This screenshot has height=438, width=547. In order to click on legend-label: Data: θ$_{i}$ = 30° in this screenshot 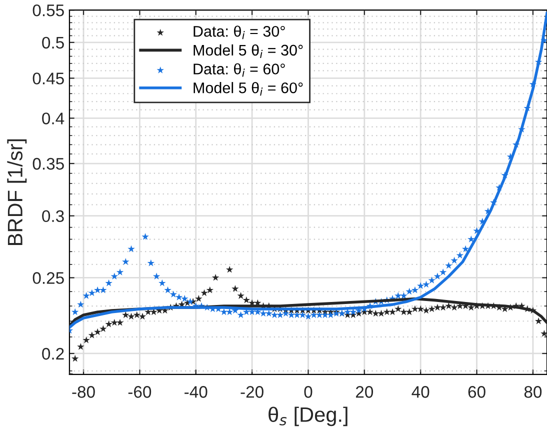, I will do `click(239, 33)`.